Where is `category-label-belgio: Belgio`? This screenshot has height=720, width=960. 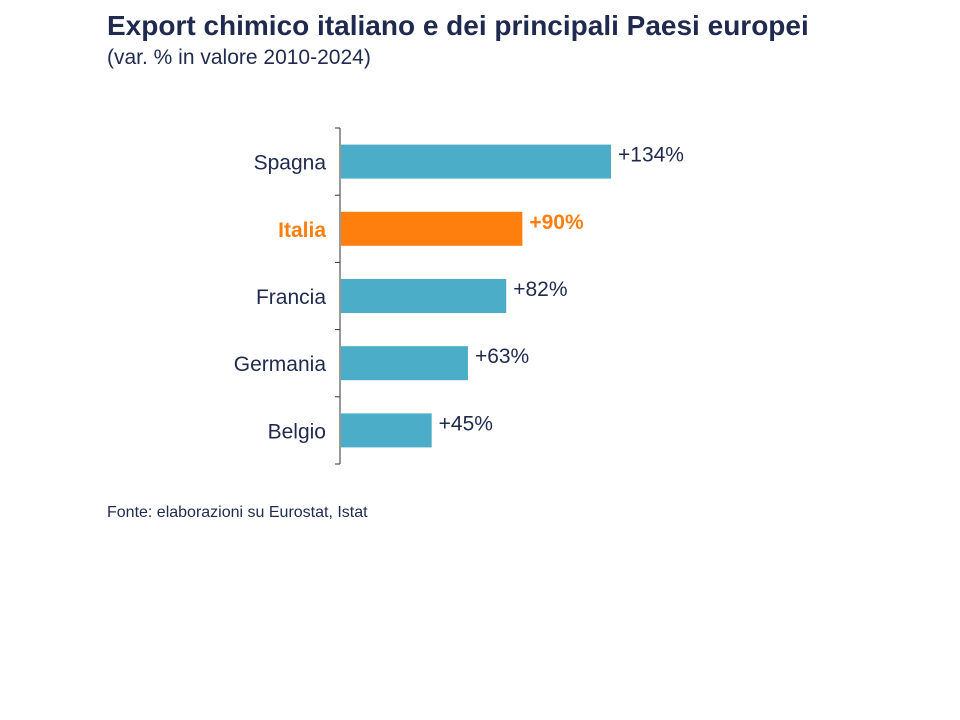 category-label-belgio: Belgio is located at coordinates (297, 431).